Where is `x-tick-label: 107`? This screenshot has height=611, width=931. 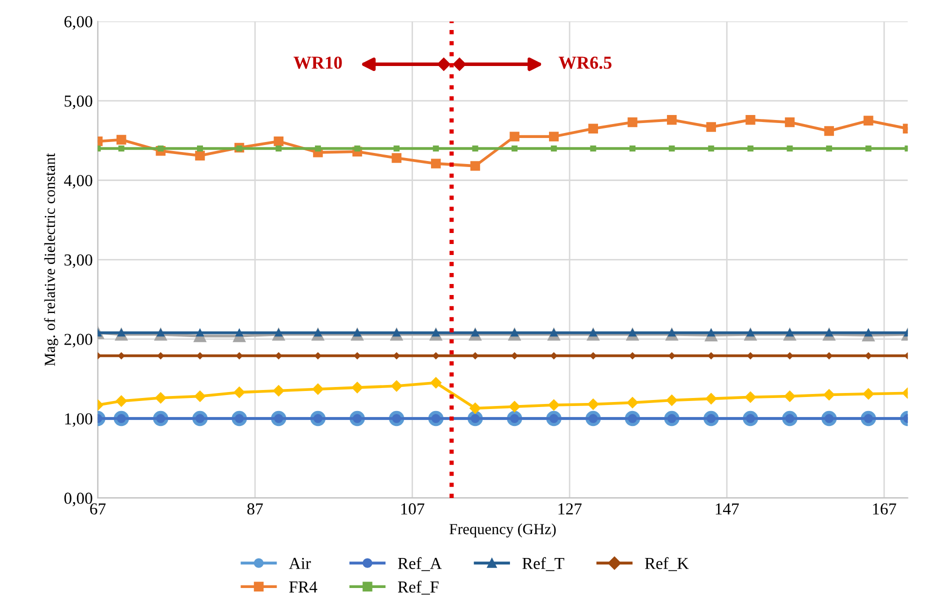 x-tick-label: 107 is located at coordinates (412, 509).